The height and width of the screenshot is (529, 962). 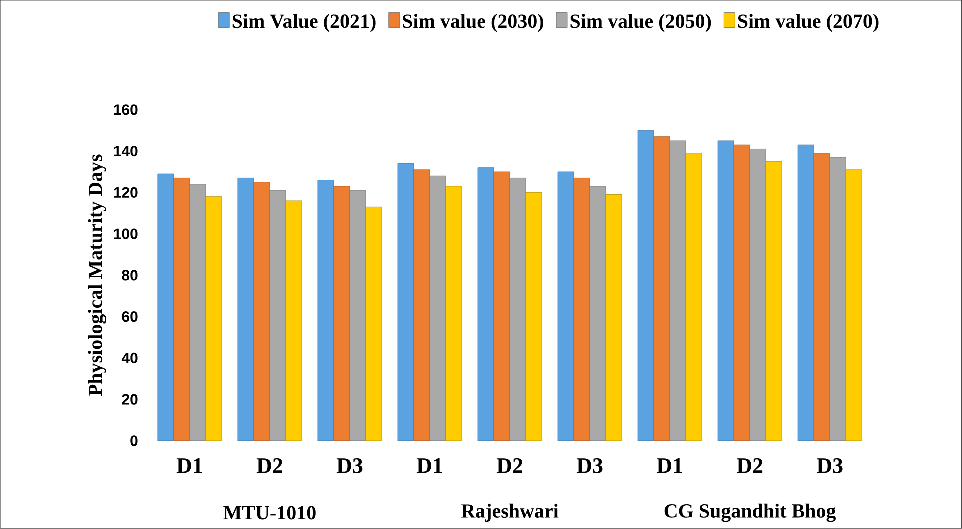 What do you see at coordinates (304, 23) in the screenshot?
I see `legend-label: Sim Value (2021)` at bounding box center [304, 23].